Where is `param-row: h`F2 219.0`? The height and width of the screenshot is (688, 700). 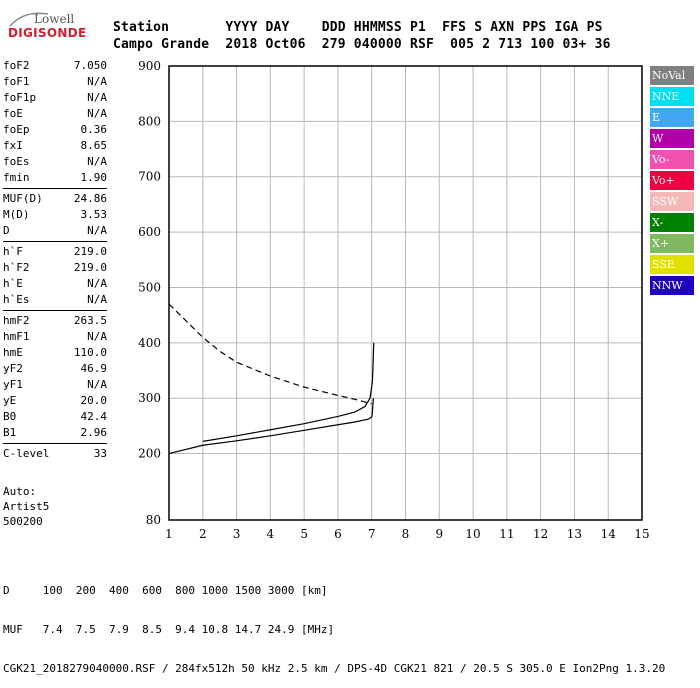
param-row: h`F2 219.0 is located at coordinates (55, 268).